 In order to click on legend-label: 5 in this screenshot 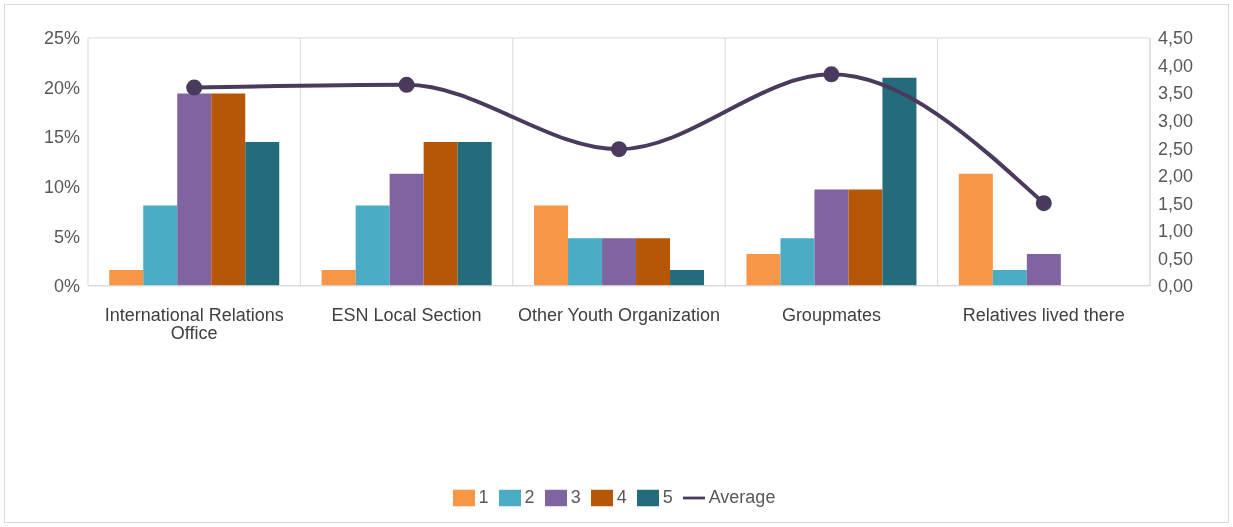, I will do `click(667, 496)`.